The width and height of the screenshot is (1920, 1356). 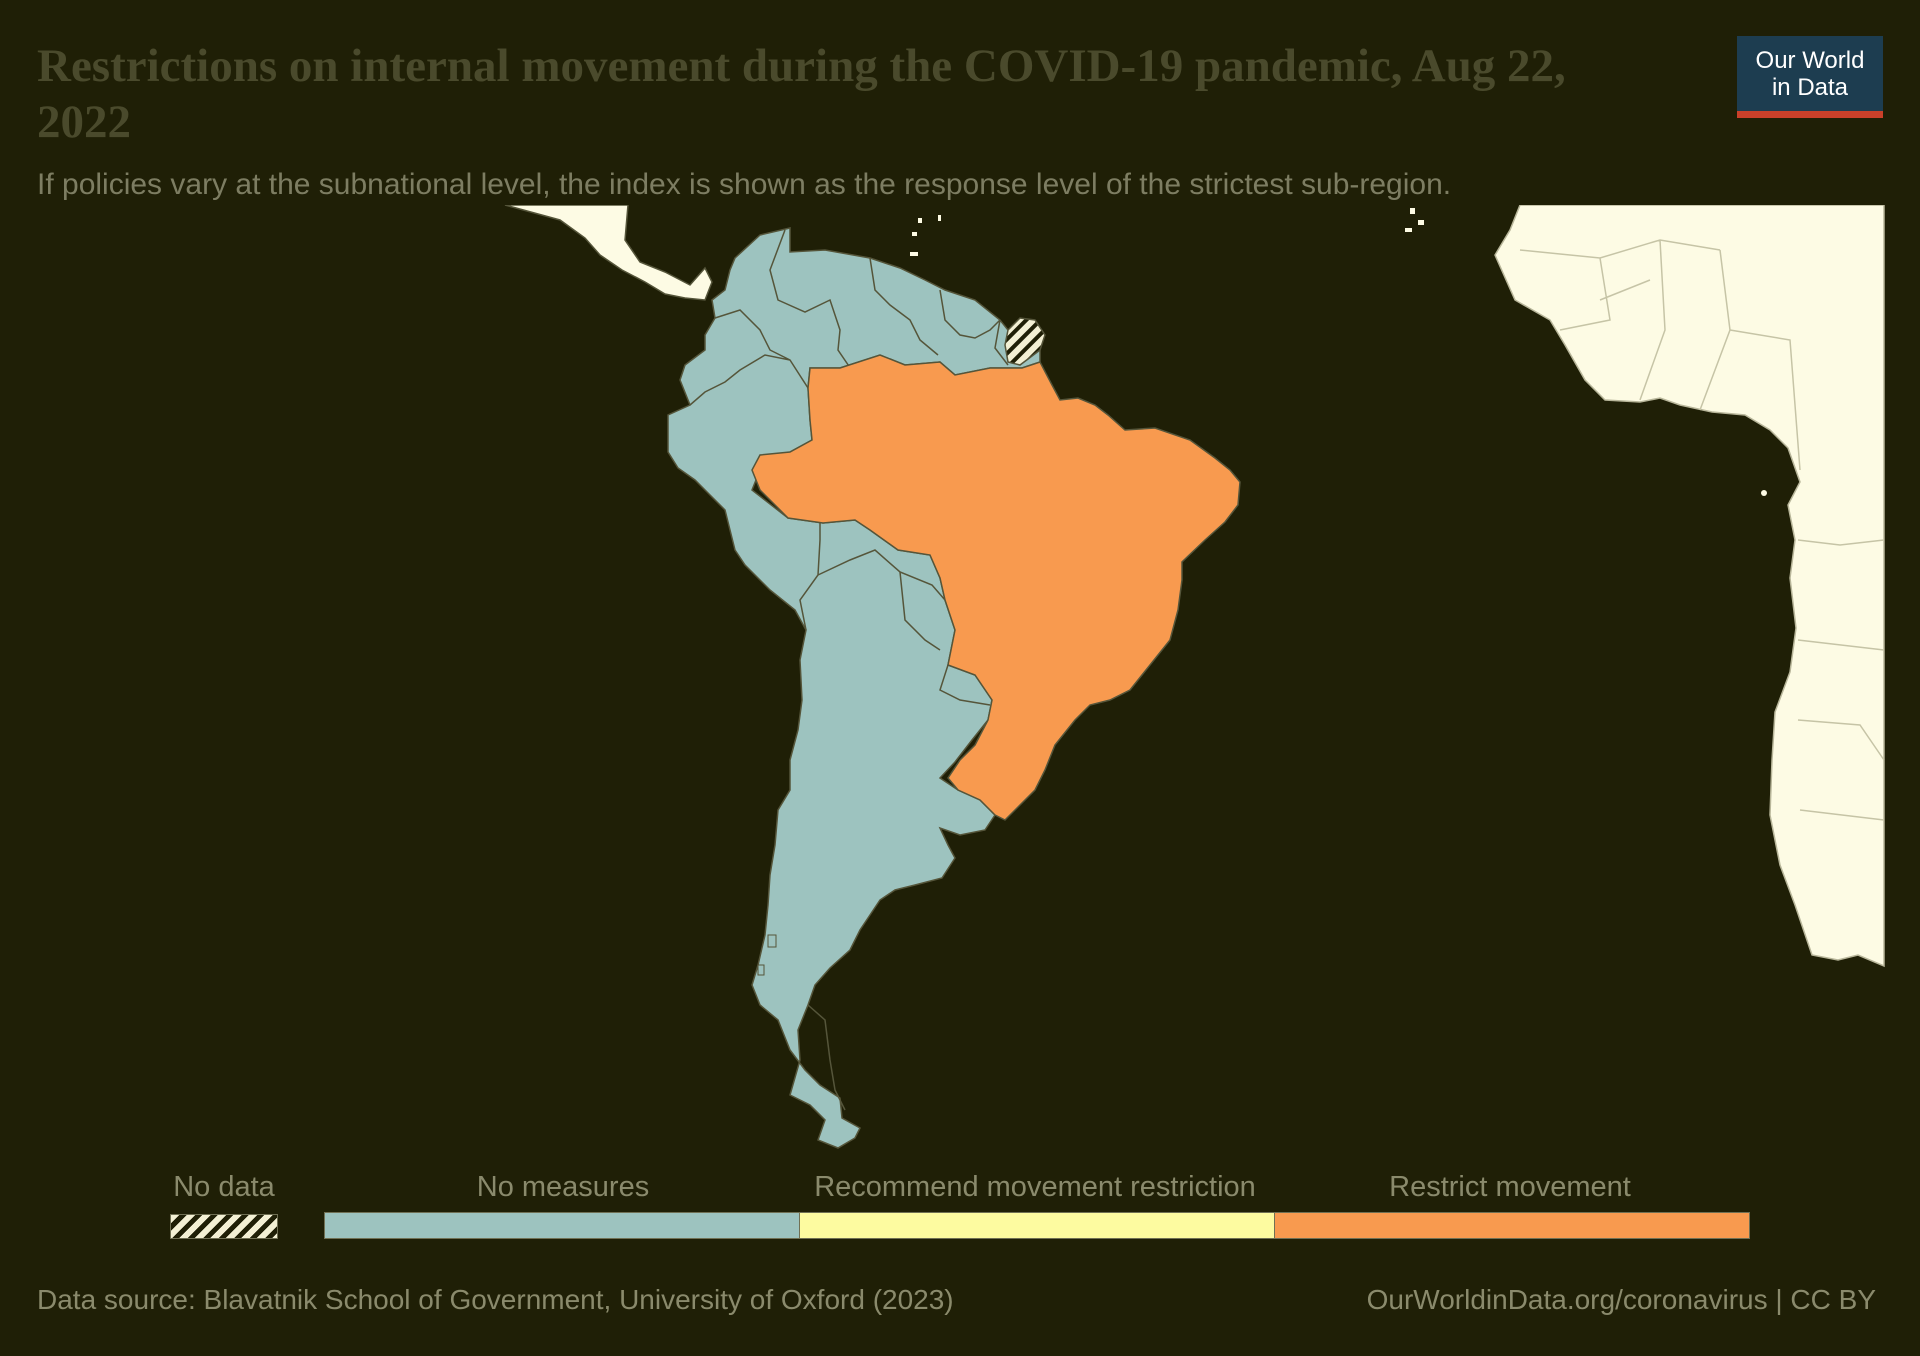 What do you see at coordinates (562, 1225) in the screenshot?
I see `legend-bin-no-measures` at bounding box center [562, 1225].